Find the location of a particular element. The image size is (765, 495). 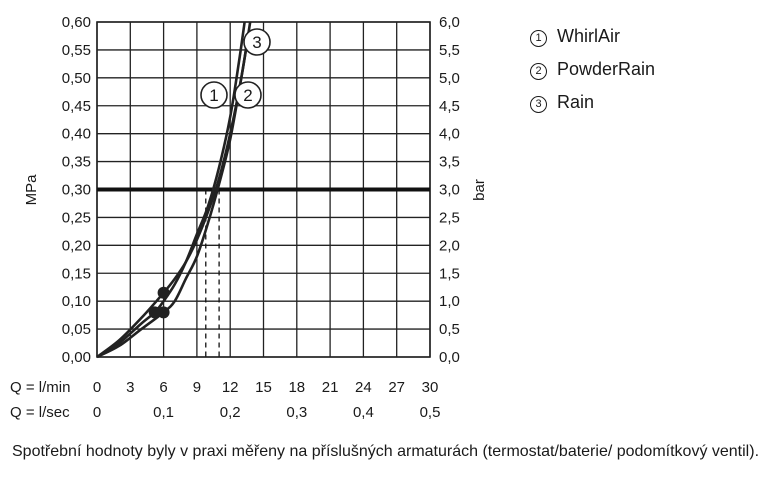

y-tick-left: 0,60 is located at coordinates (76, 22).